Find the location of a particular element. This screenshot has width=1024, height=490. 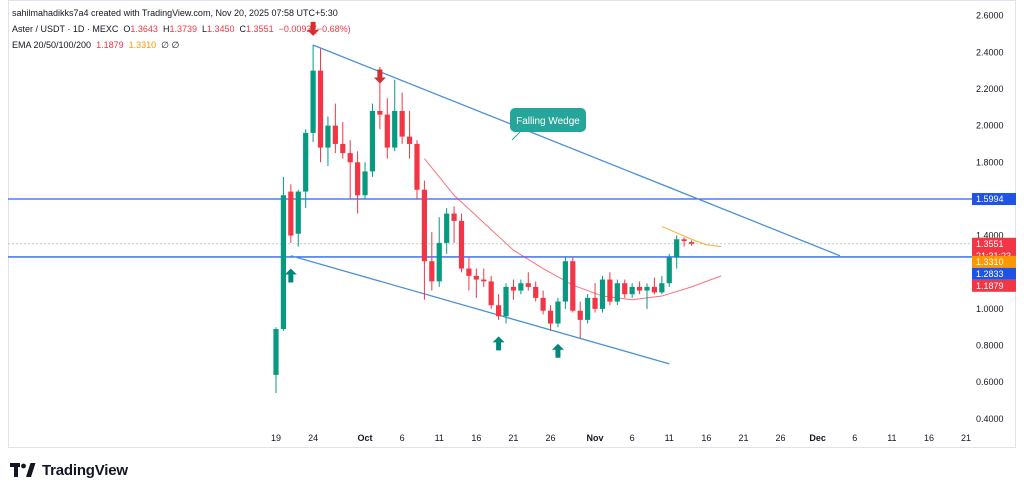

x-axis-tick-label: 24 is located at coordinates (313, 438).